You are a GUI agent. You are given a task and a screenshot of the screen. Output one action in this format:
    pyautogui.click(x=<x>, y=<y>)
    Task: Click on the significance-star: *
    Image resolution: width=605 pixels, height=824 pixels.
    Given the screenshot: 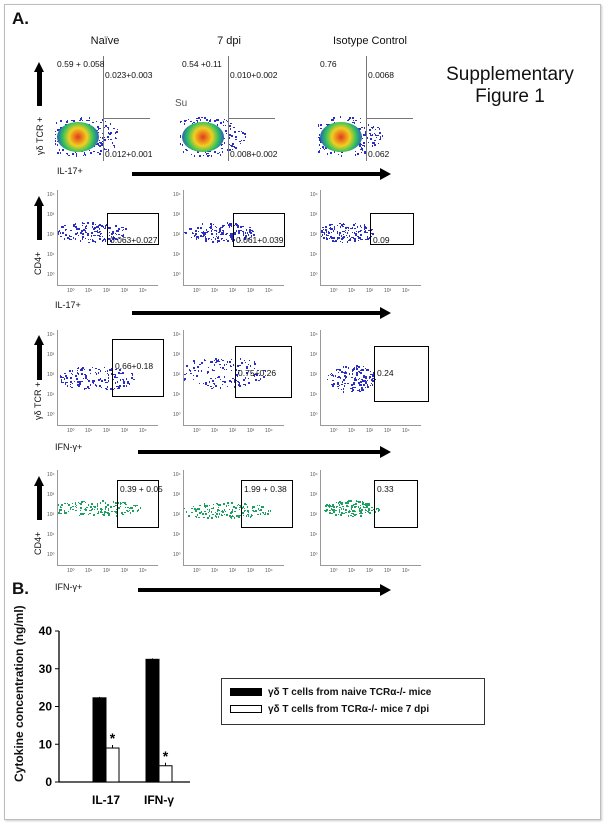 What is the action you would take?
    pyautogui.click(x=113, y=738)
    